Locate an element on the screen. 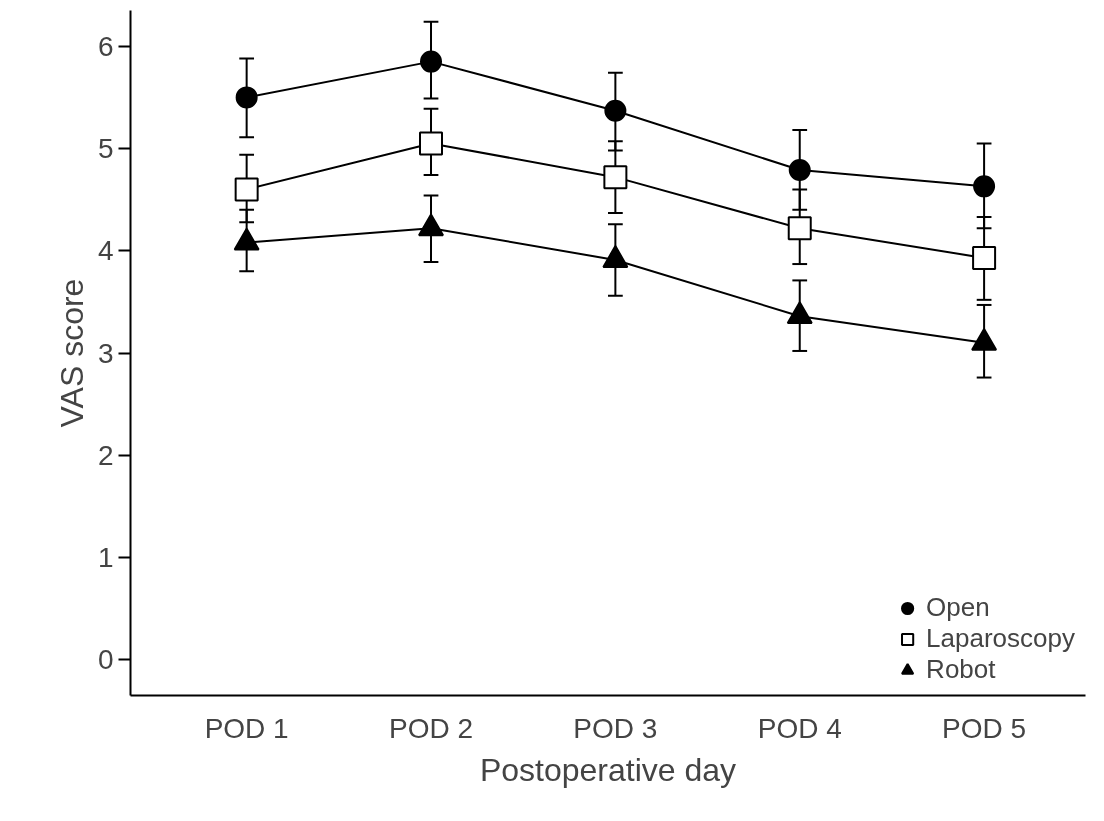  y-tick-label: 6 is located at coordinates (105, 46).